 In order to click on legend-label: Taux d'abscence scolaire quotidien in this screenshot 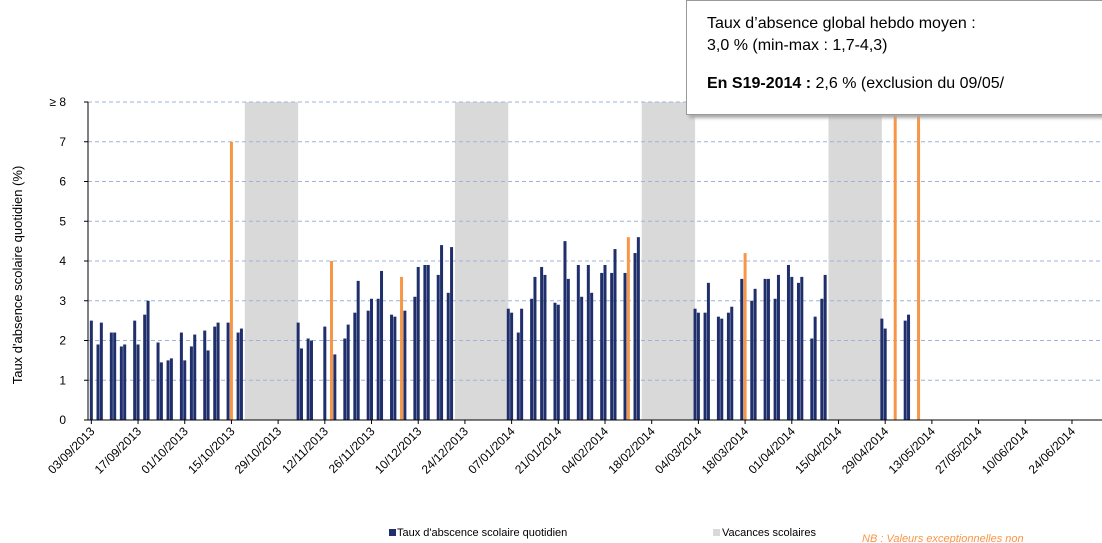, I will do `click(482, 533)`.